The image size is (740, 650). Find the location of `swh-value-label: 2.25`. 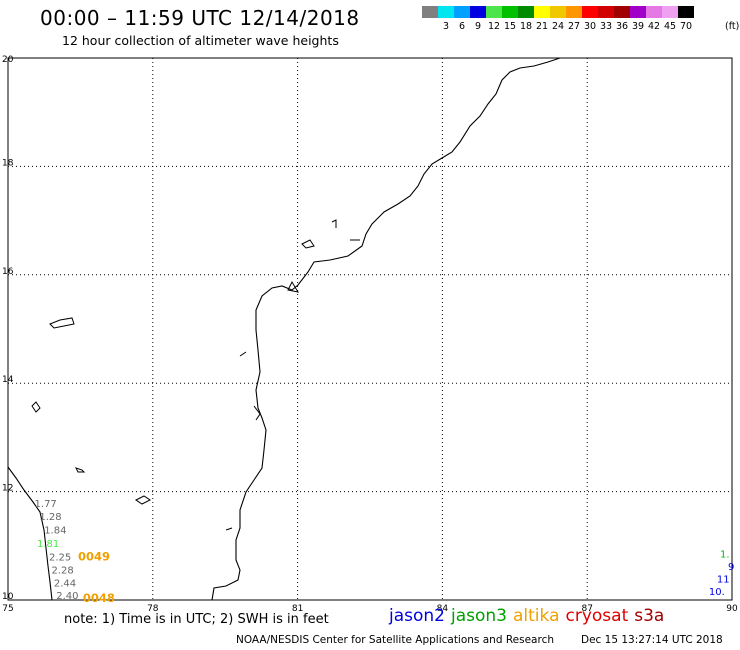

swh-value-label: 2.25 is located at coordinates (60, 557).